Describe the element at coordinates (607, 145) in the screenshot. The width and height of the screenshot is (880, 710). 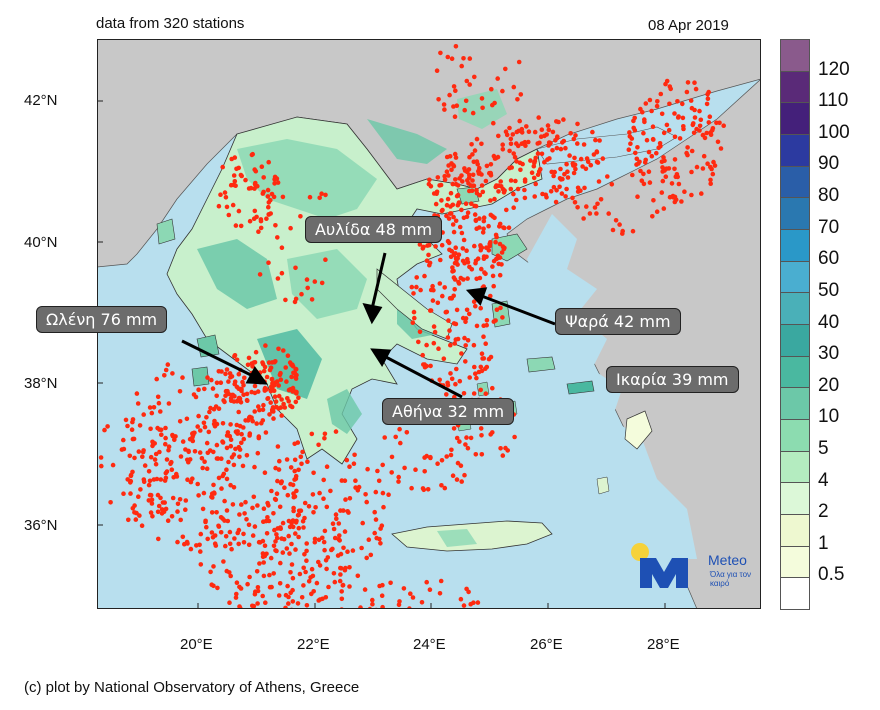
I see `marmara-sea` at that location.